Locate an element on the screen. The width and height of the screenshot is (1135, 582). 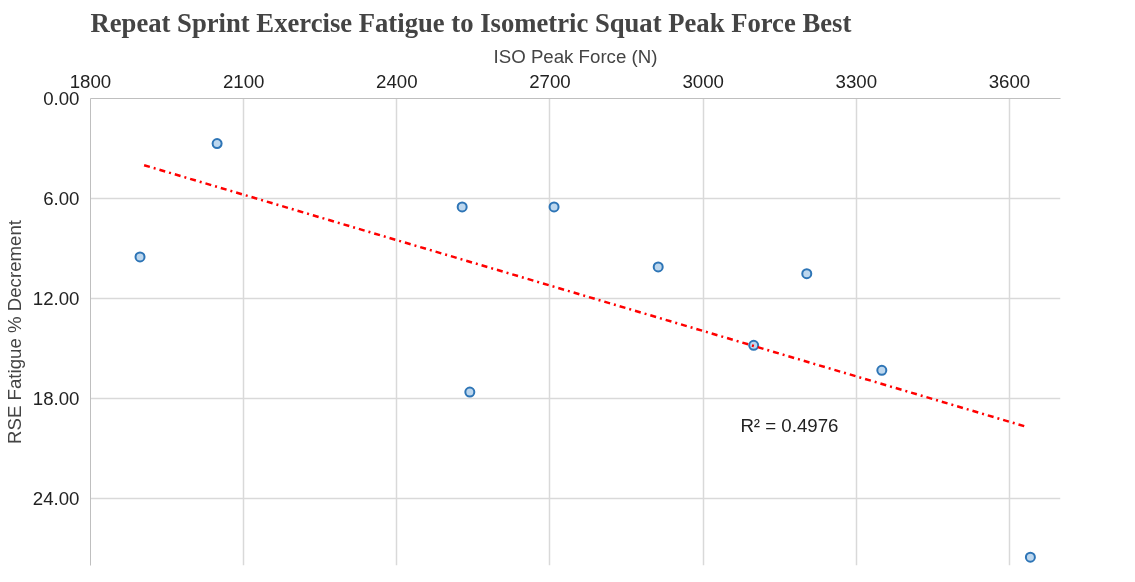
chart-title: Repeat Sprint Exercise Fatigue to Isometric Squat Peak Force Best is located at coordinates (471, 22).